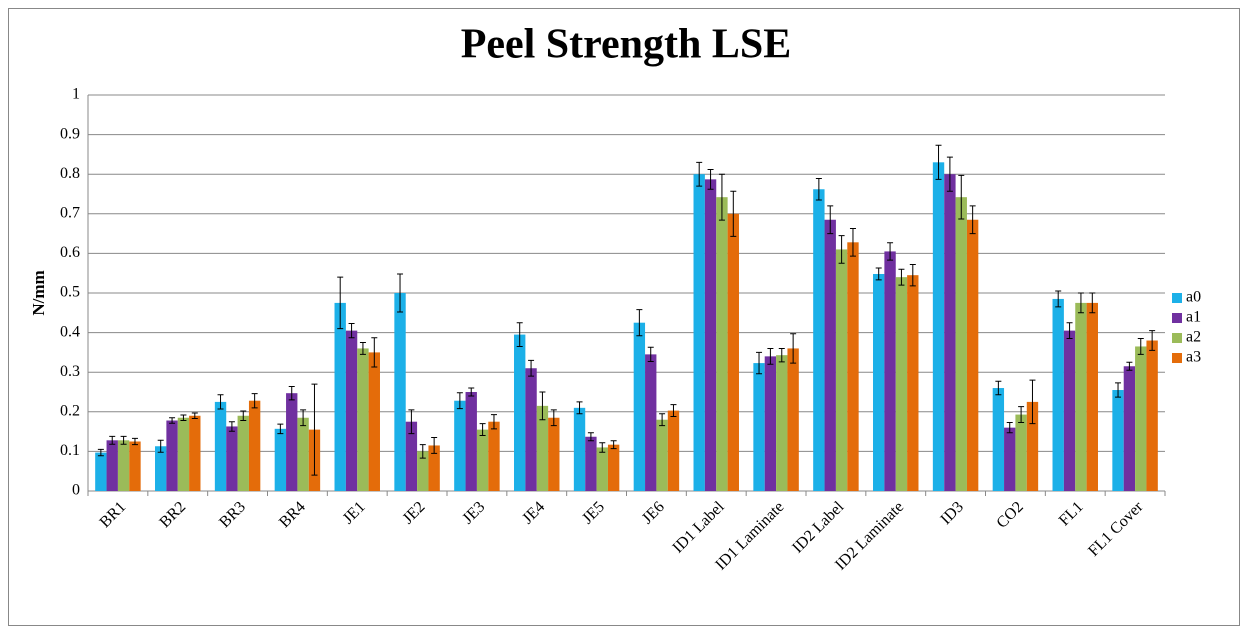 This screenshot has width=1249, height=634. What do you see at coordinates (70, 252) in the screenshot?
I see `y-tick-label: 0.6` at bounding box center [70, 252].